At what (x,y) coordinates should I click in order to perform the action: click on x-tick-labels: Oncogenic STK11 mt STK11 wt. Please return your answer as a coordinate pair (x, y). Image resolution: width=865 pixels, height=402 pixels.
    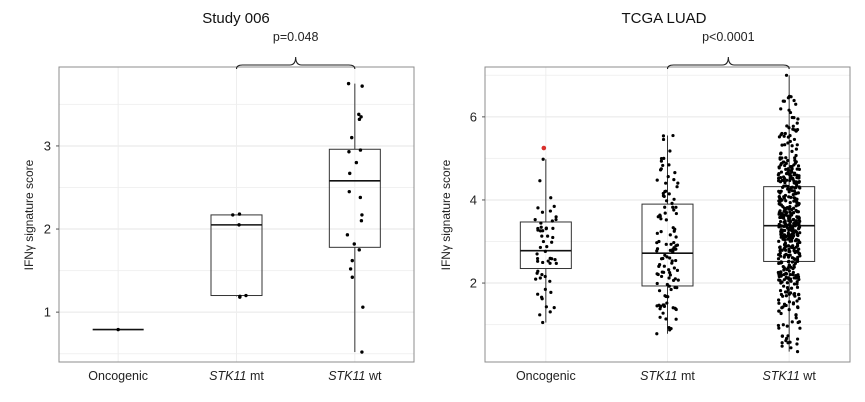
    Looking at the image, I should click on (666, 376).